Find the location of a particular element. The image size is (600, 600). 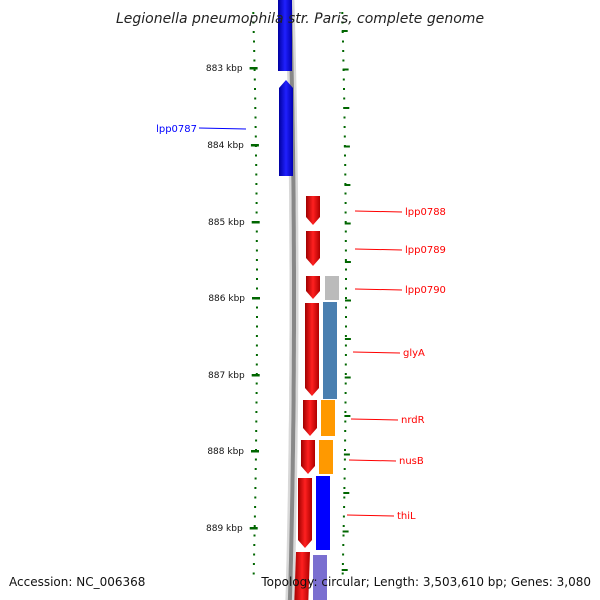

gene-block-upstream is located at coordinates (285, 35).